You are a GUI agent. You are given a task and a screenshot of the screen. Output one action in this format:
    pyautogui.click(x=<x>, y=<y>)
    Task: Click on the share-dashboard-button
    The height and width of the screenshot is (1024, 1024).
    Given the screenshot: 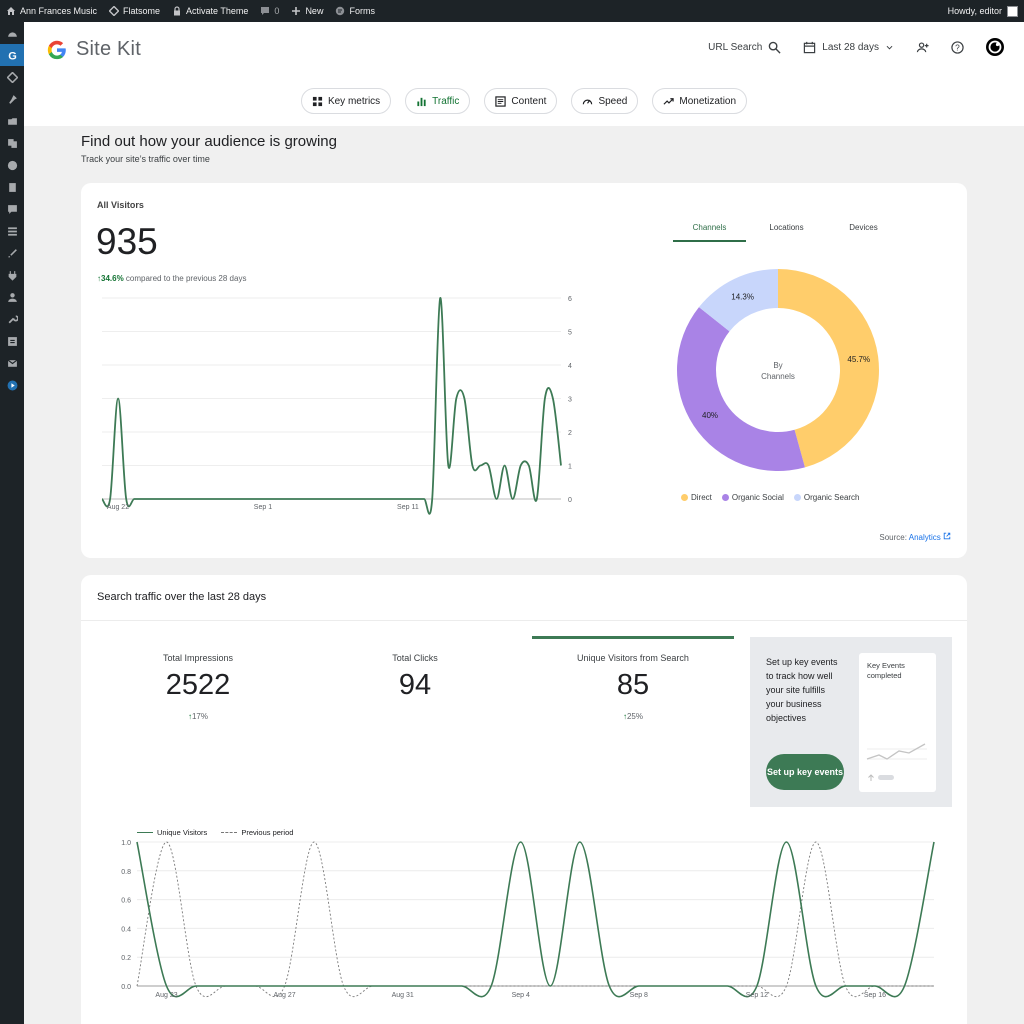 What is the action you would take?
    pyautogui.click(x=922, y=47)
    